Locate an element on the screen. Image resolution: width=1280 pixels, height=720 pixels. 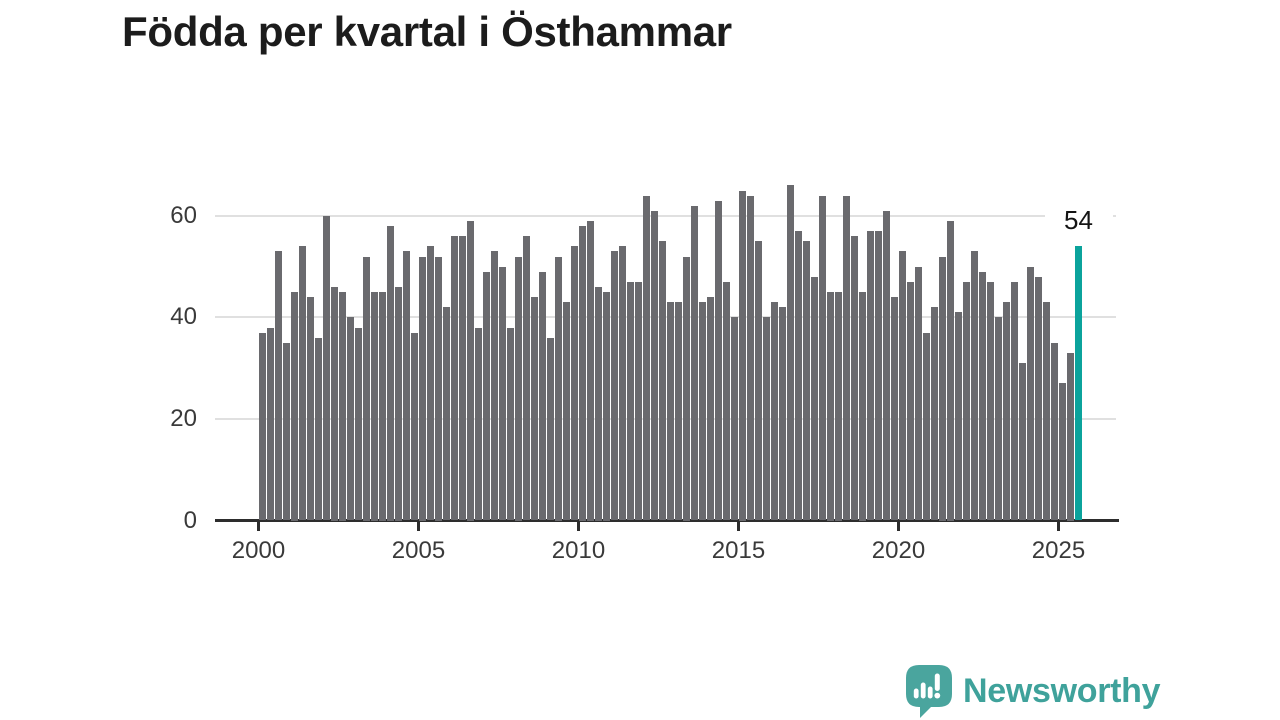
bar-2019-q1 is located at coordinates (870, 376).